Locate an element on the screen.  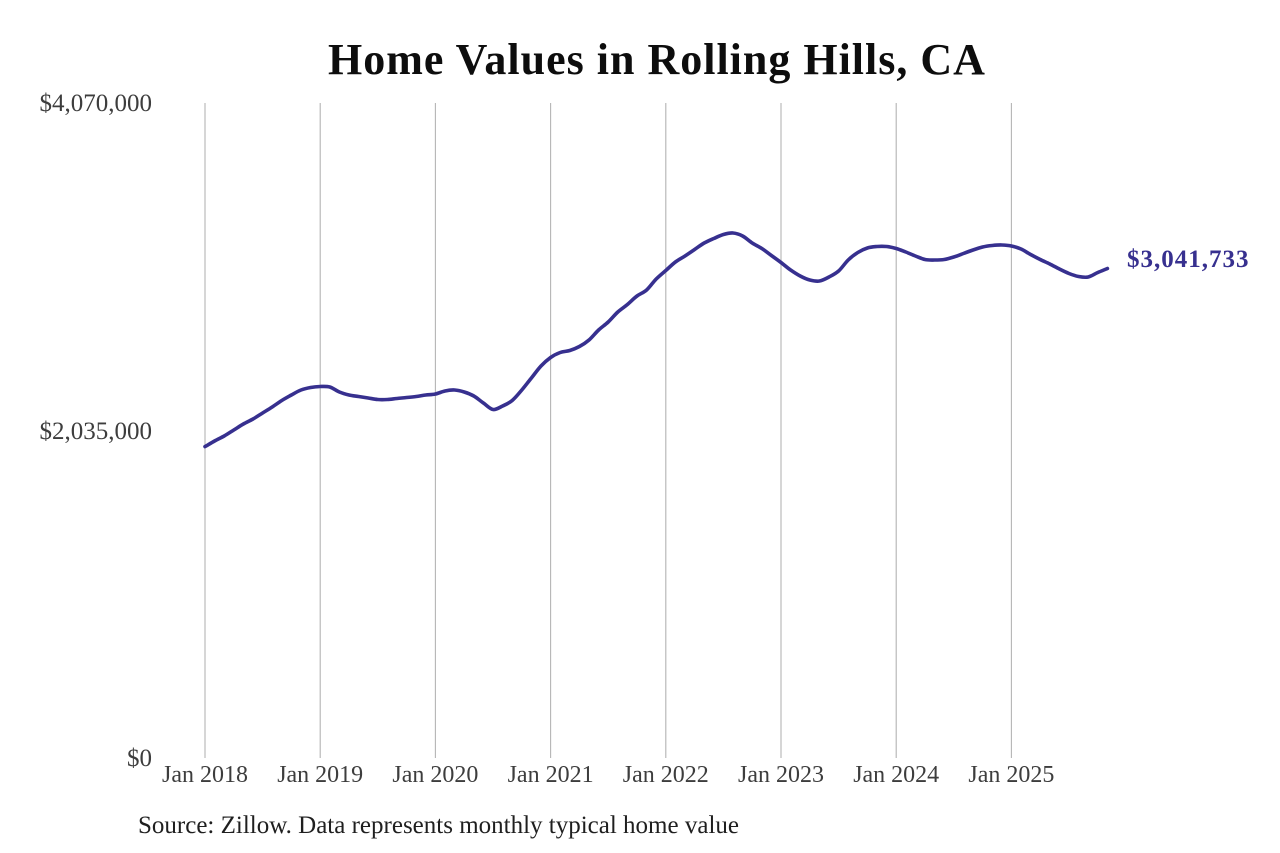
svg-text: $0 is located at coordinates (139, 758).